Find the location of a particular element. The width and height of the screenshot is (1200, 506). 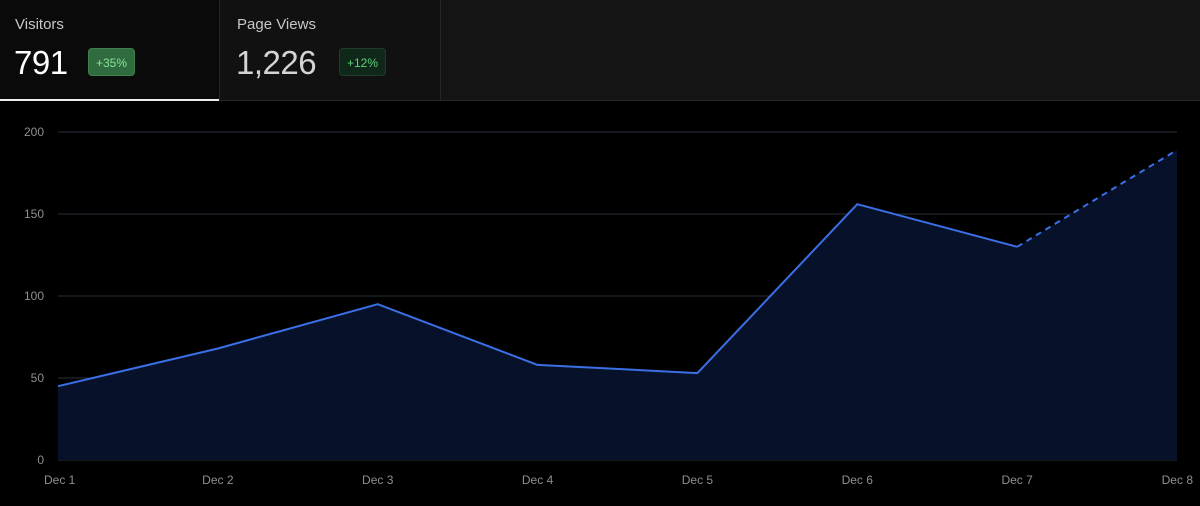

tab-page-views-value: 1,226 is located at coordinates (276, 62).